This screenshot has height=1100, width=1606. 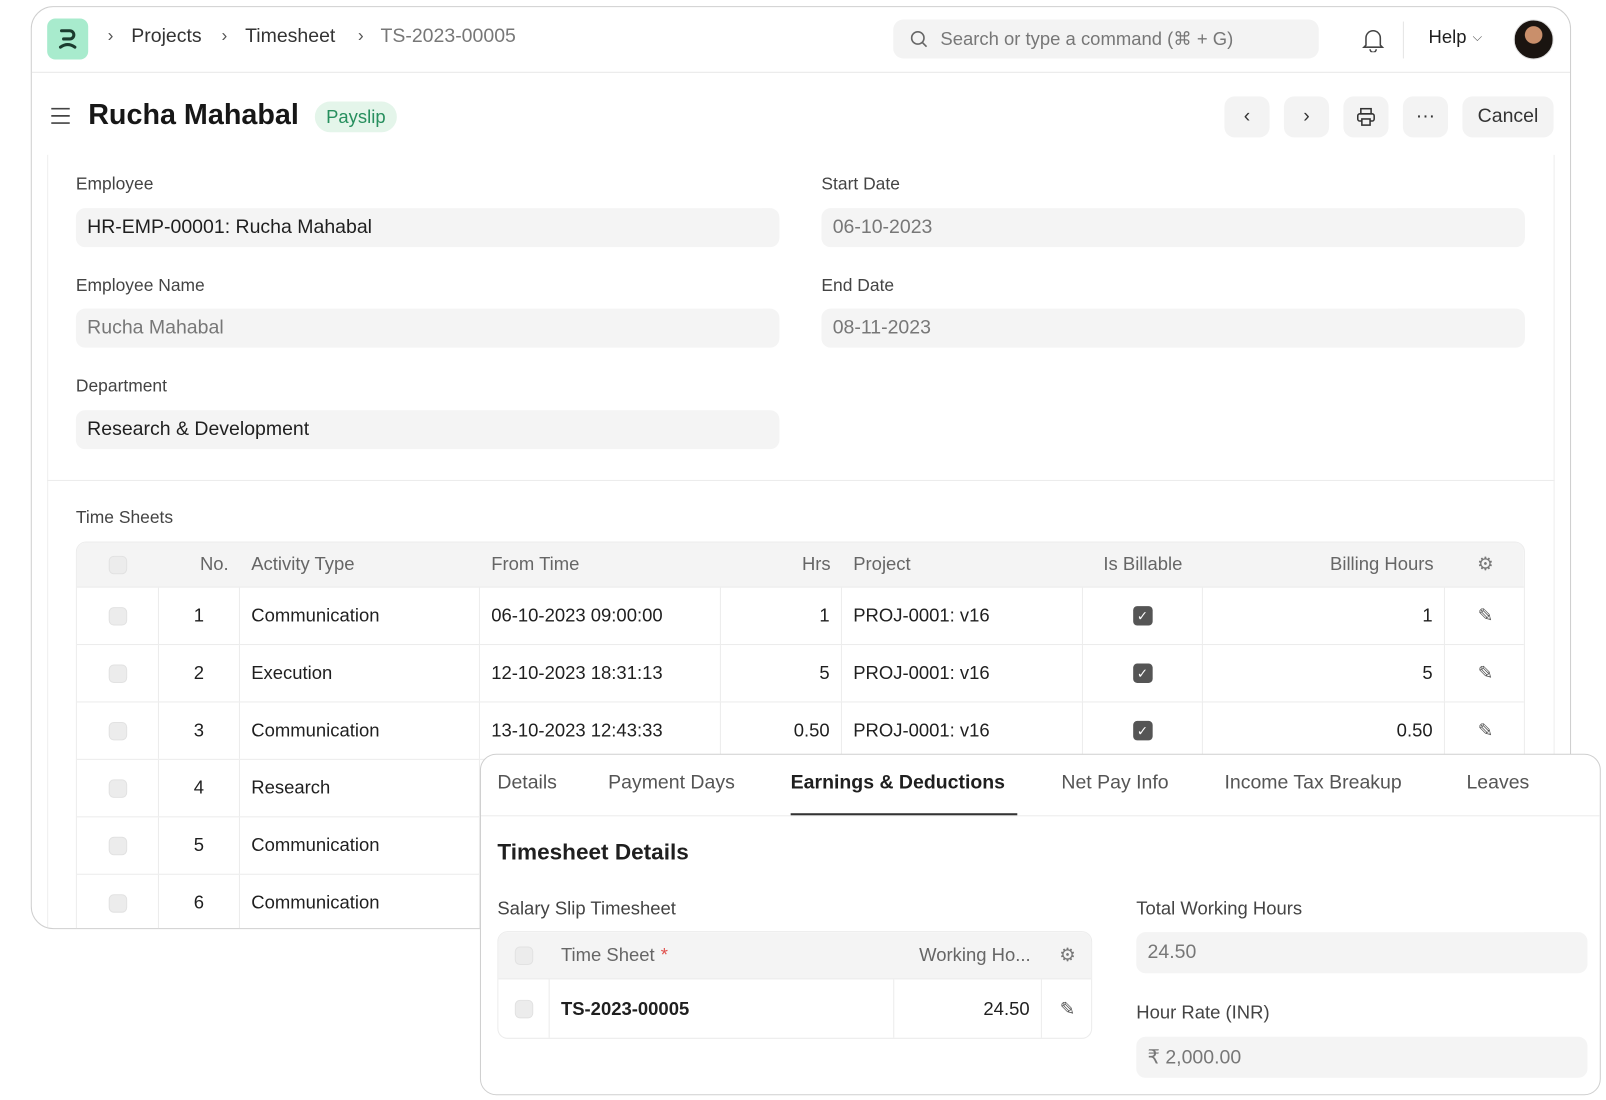 I want to click on next-button: ›, so click(x=1306, y=117).